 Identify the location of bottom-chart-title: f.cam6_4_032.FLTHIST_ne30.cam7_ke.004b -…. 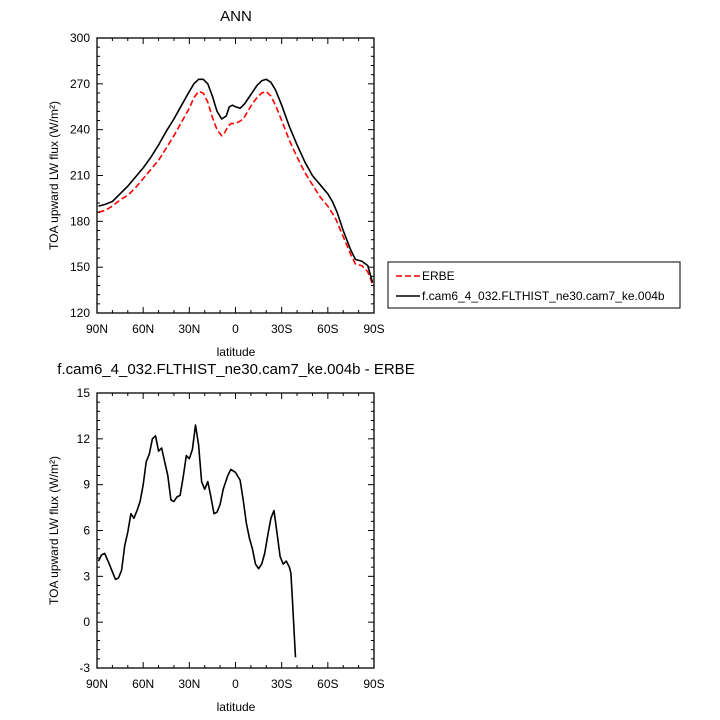
(235, 369).